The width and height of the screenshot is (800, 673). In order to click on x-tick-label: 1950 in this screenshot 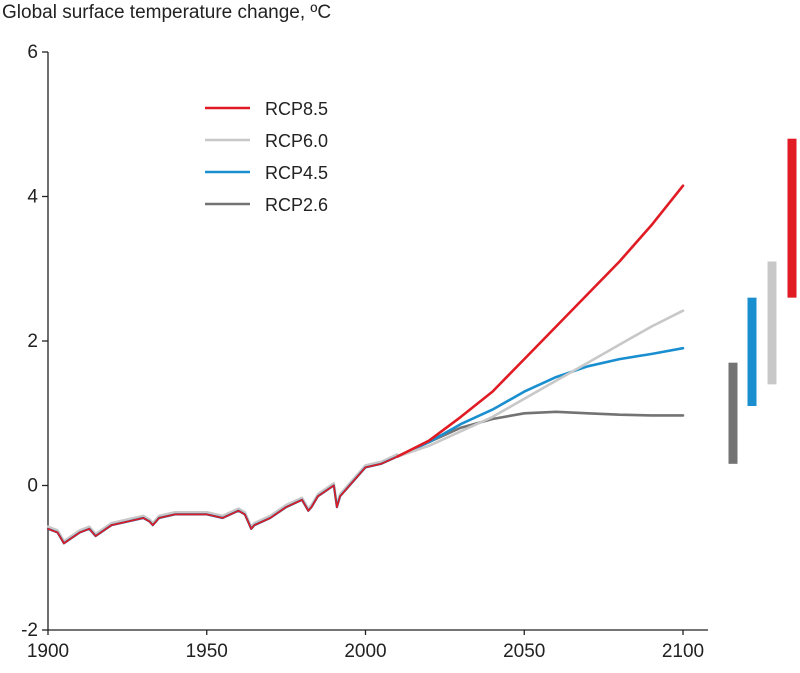, I will do `click(207, 651)`.